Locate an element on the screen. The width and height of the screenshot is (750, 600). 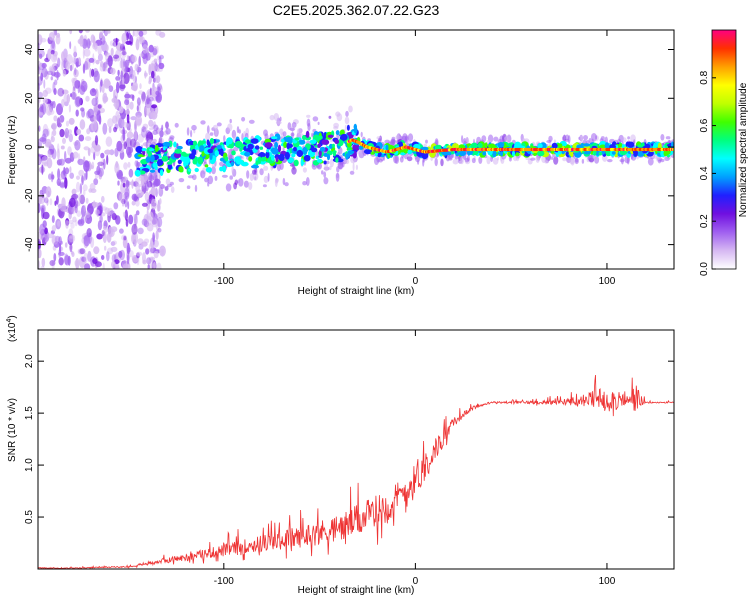
snr-y-tick-label: 0.5 is located at coordinates (29, 517).